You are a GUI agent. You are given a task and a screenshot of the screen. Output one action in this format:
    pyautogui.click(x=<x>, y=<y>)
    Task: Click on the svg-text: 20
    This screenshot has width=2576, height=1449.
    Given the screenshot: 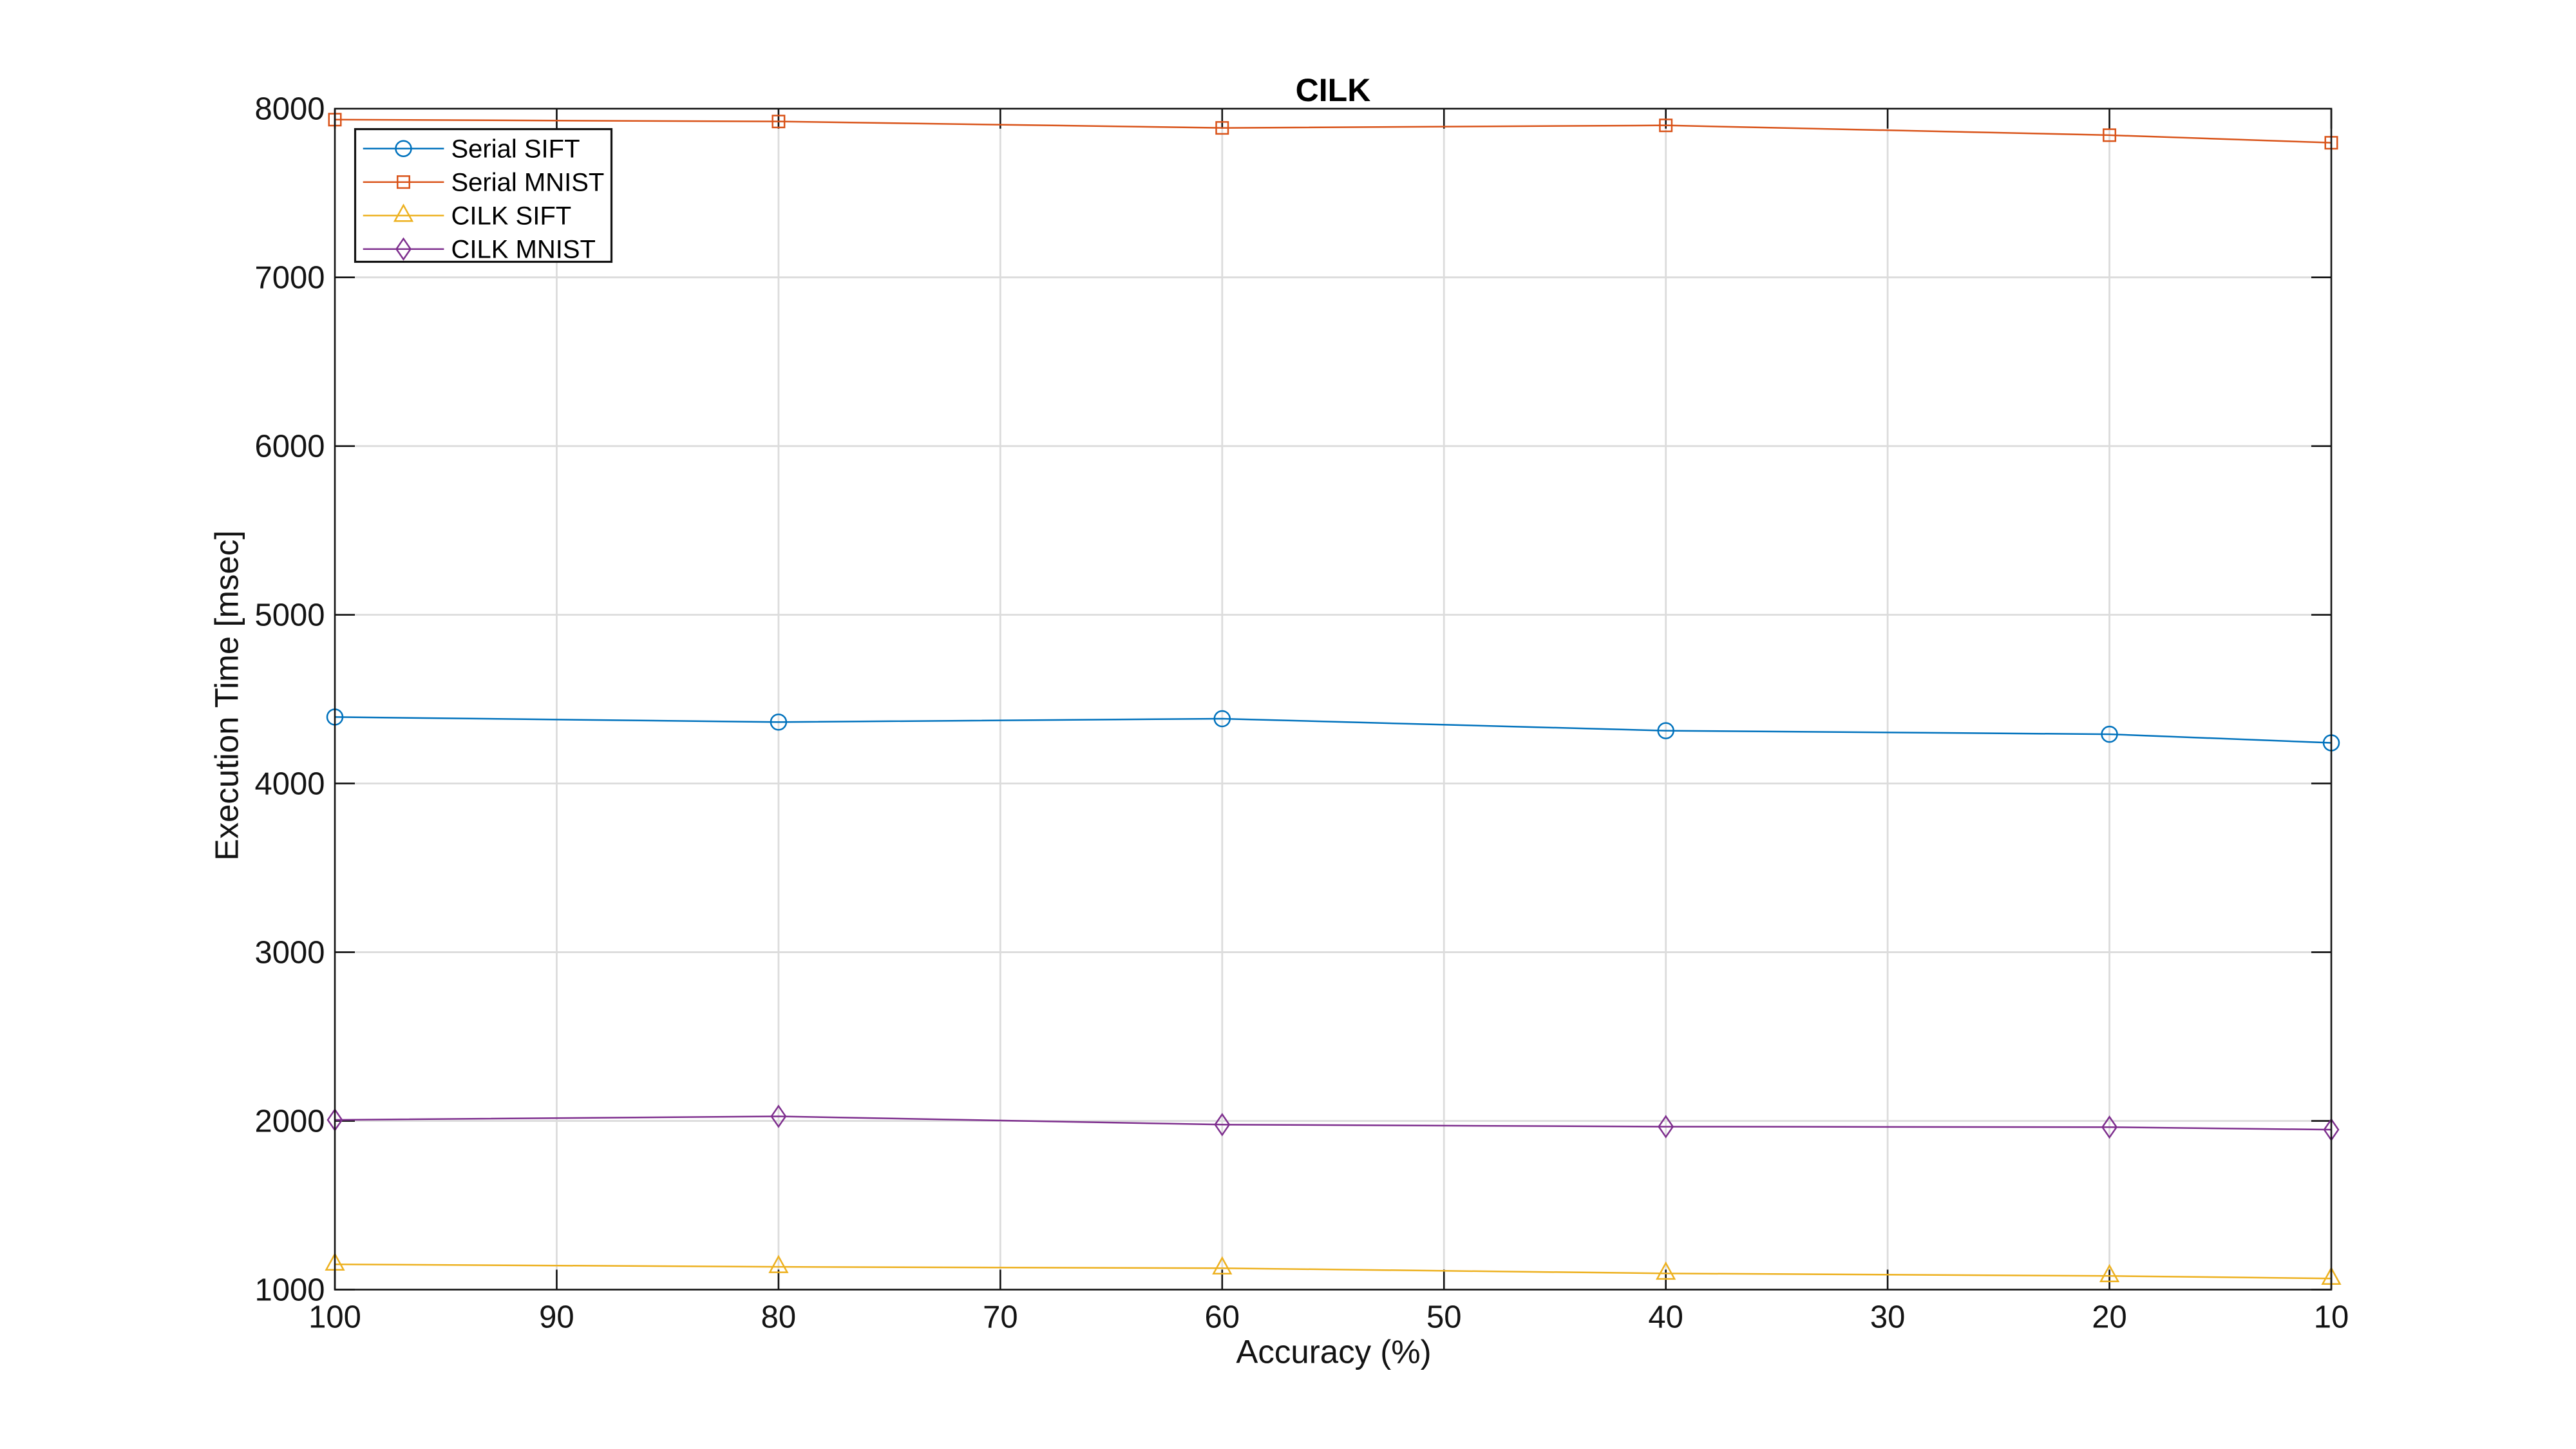 What is the action you would take?
    pyautogui.click(x=2109, y=1318)
    